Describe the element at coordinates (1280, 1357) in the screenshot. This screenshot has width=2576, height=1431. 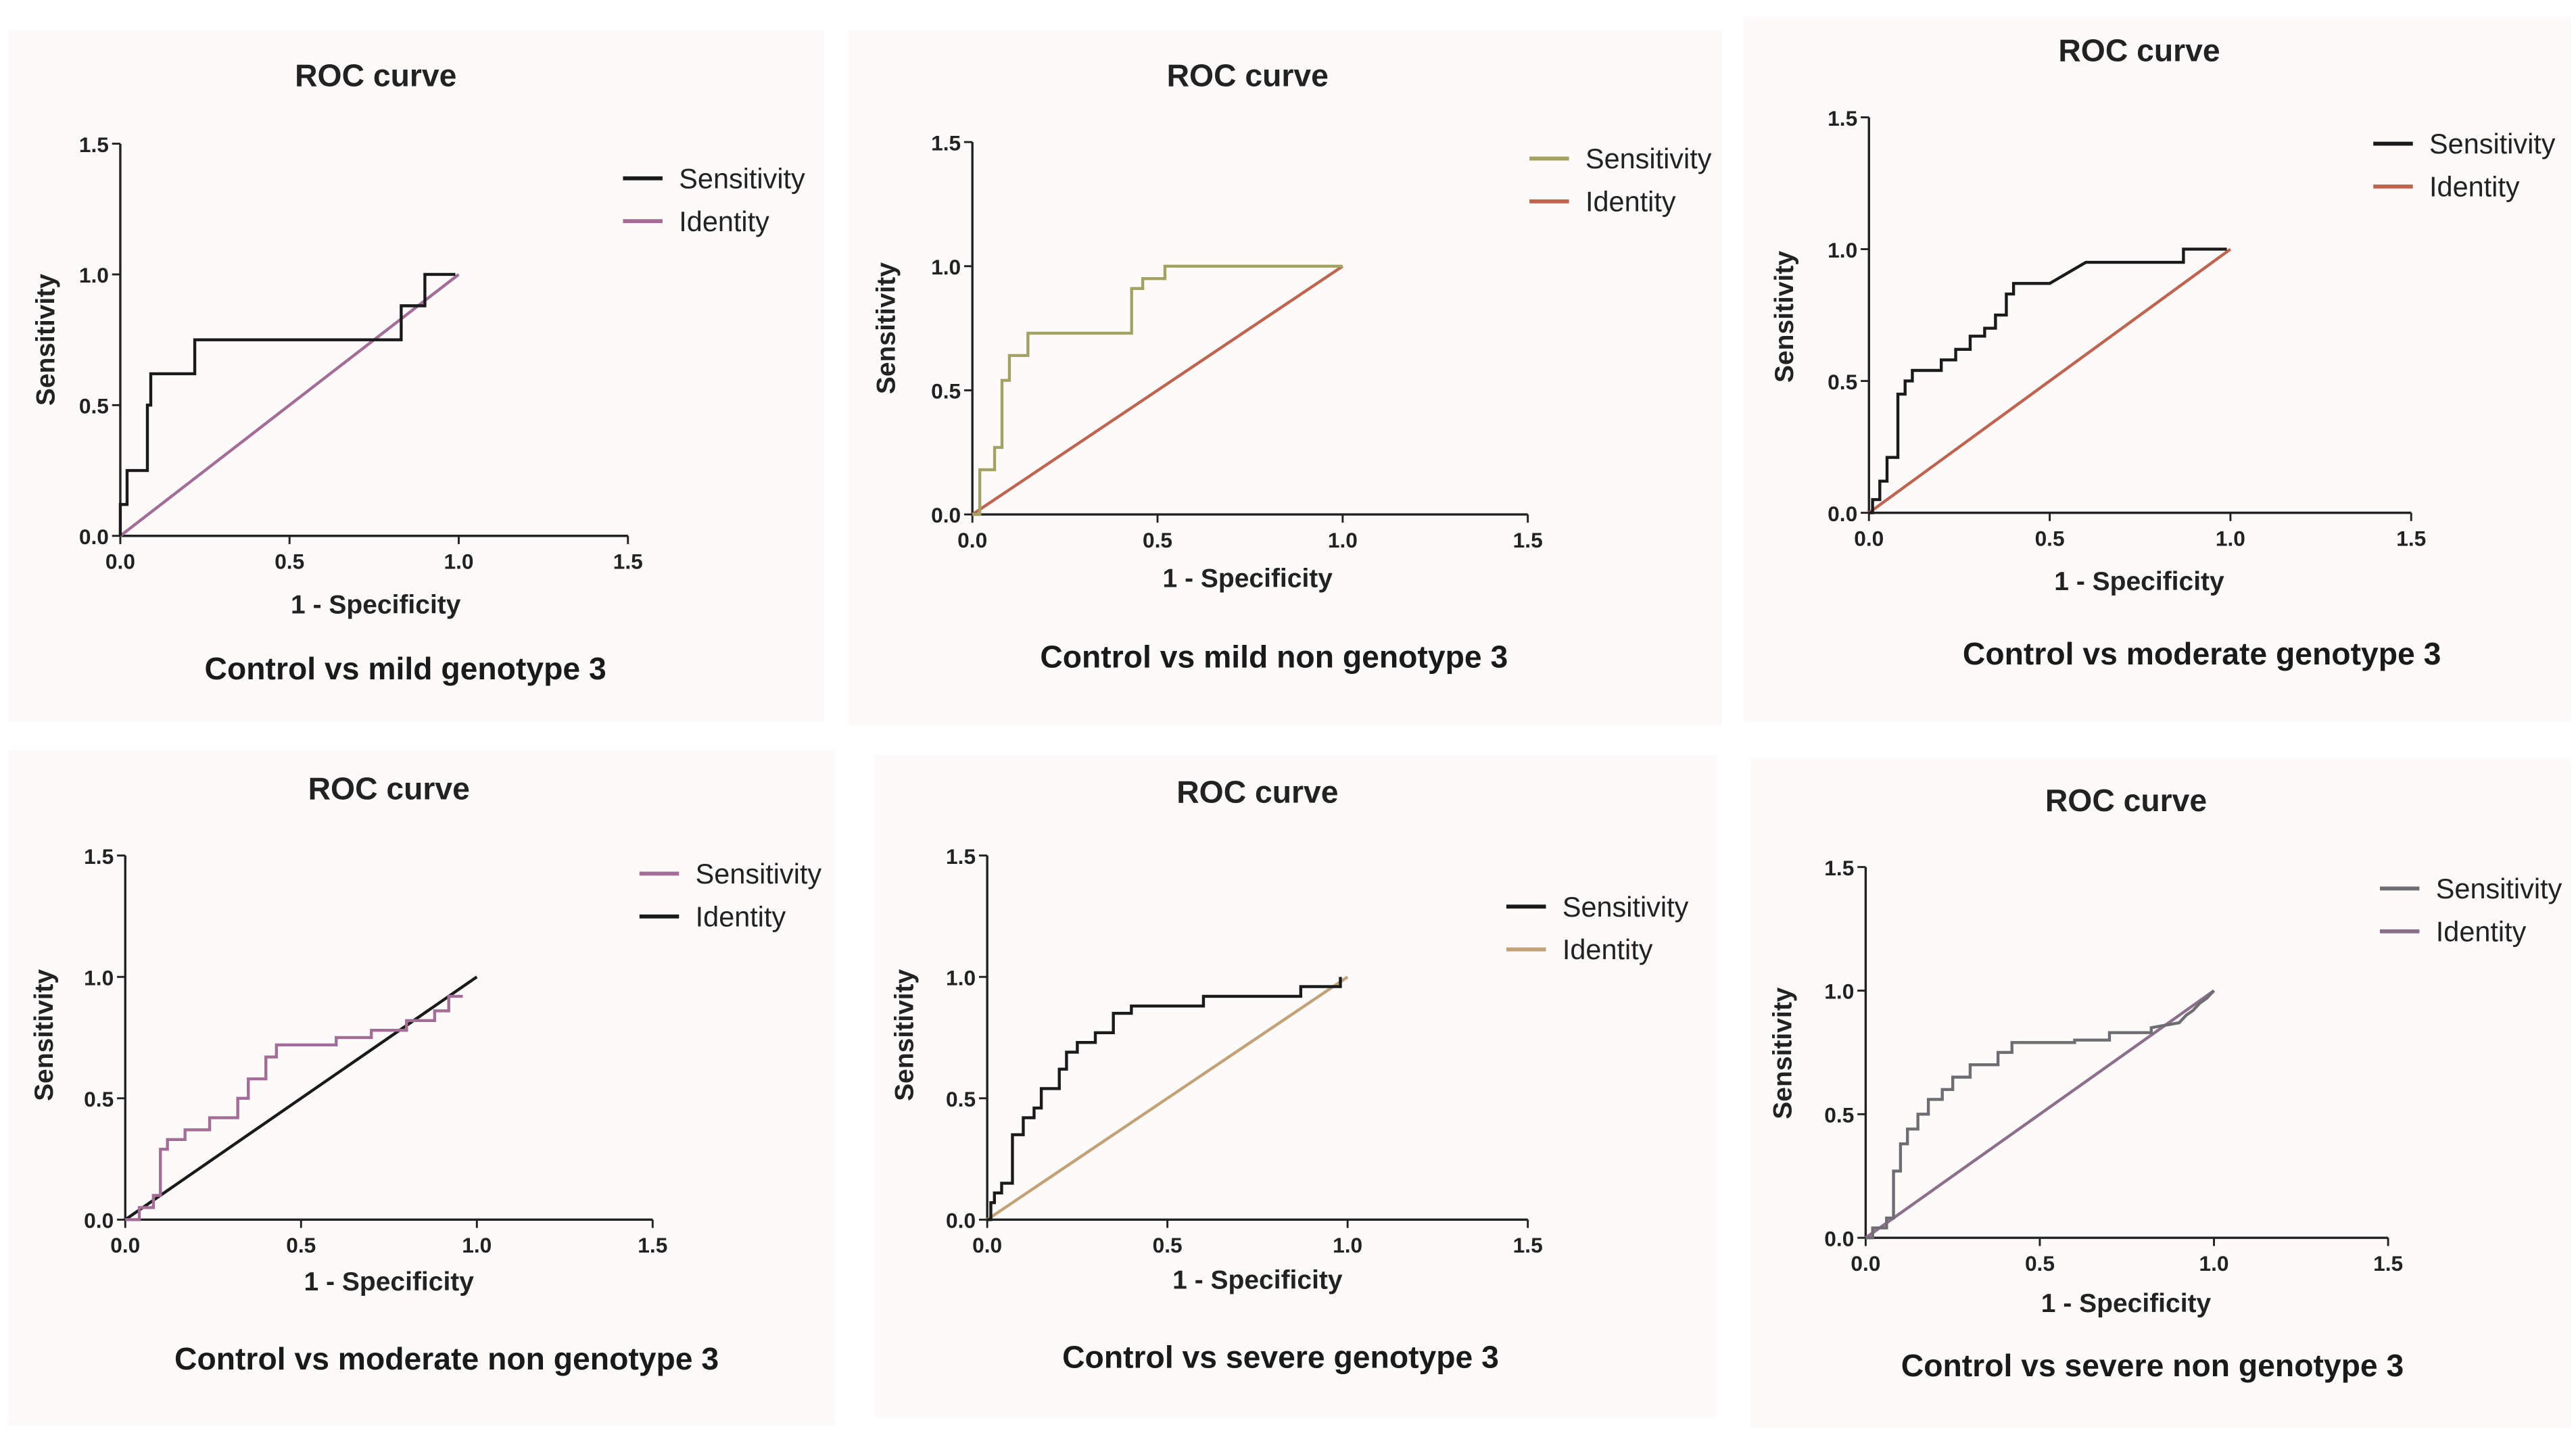
I see `chart-caption: Control vs severe genotype 3` at that location.